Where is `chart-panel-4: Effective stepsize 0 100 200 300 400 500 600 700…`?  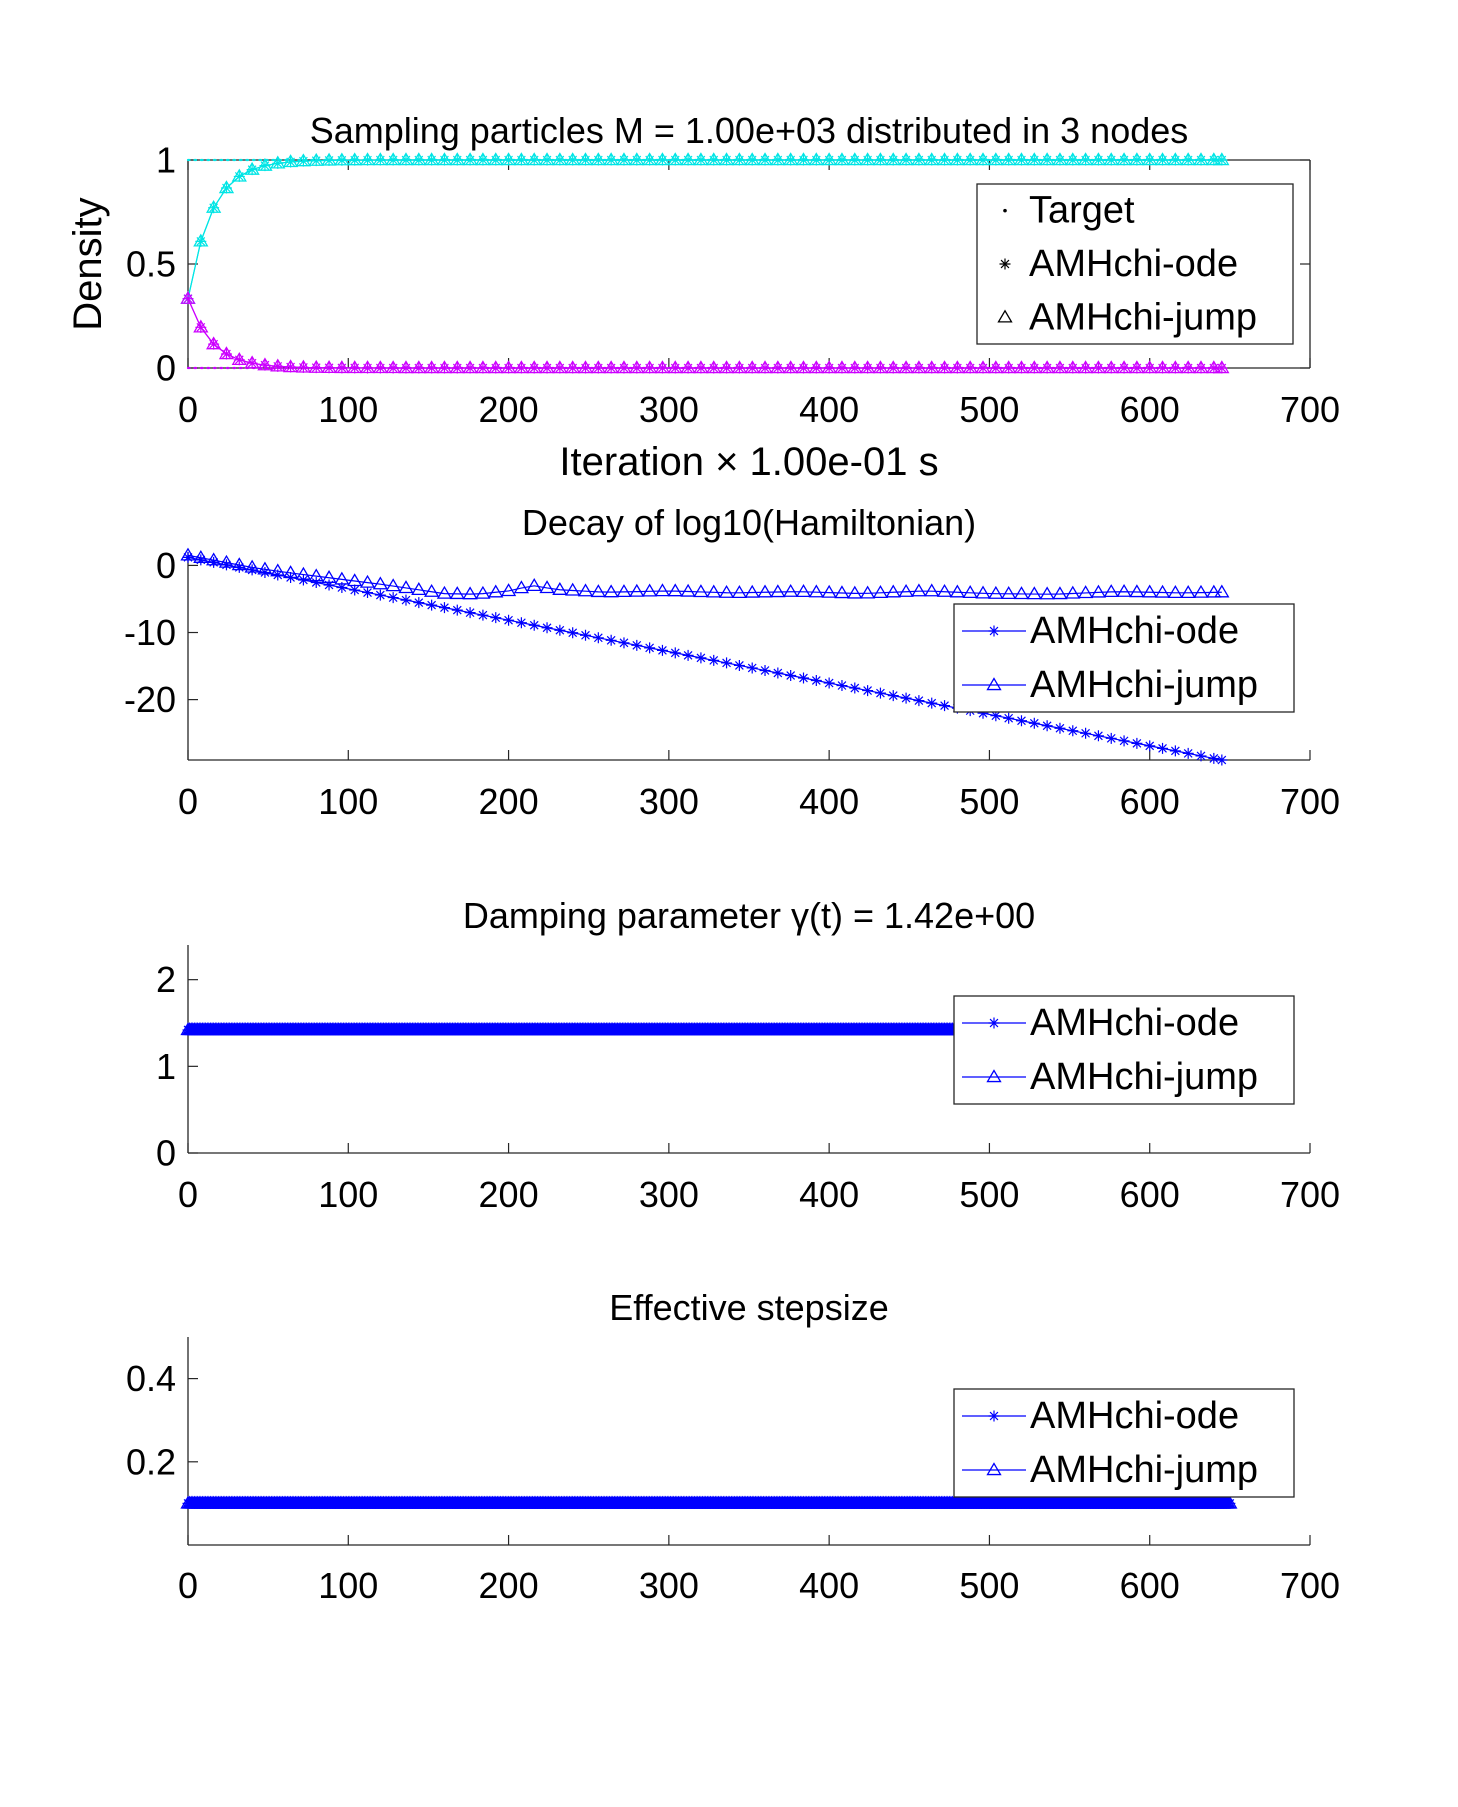
chart-panel-4: Effective stepsize 0 100 200 300 400 500 600 700… is located at coordinates (733, 1446).